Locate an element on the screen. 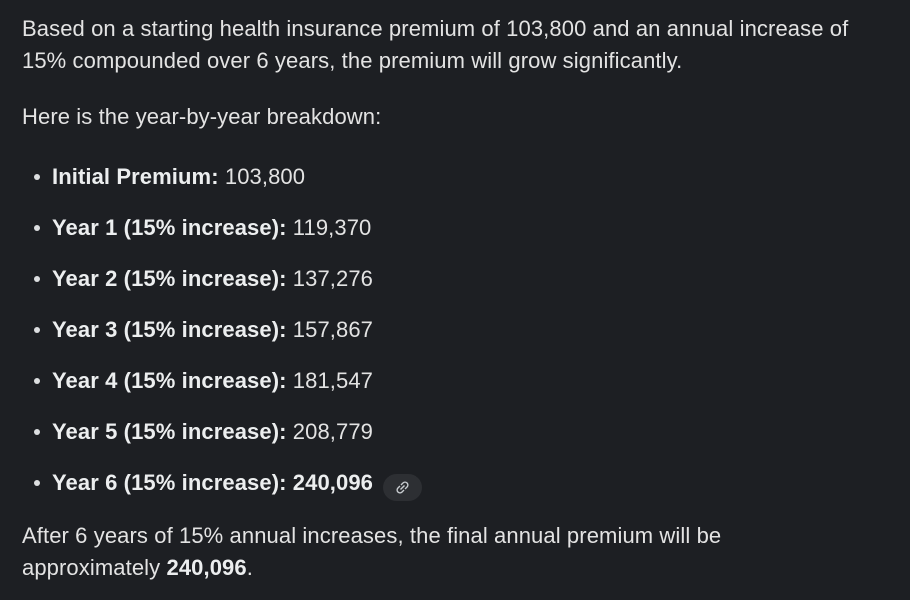 This screenshot has width=910, height=600. list-item-value: 181,547 is located at coordinates (333, 380).